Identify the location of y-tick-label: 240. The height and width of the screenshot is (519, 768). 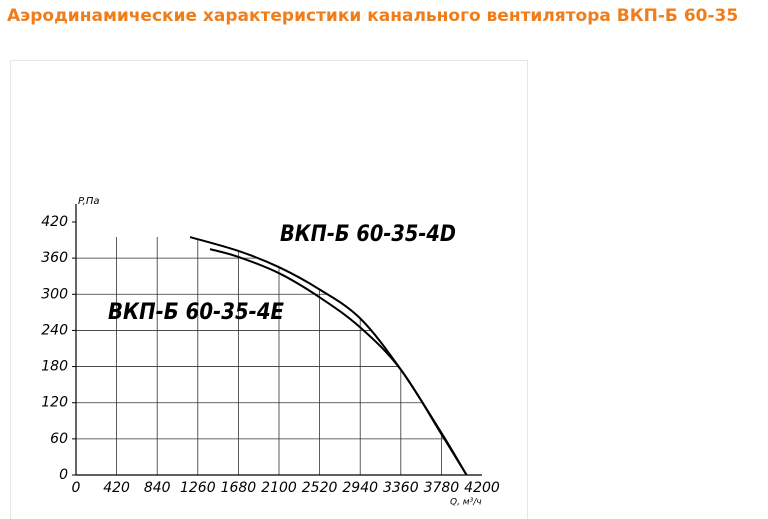
(54, 330).